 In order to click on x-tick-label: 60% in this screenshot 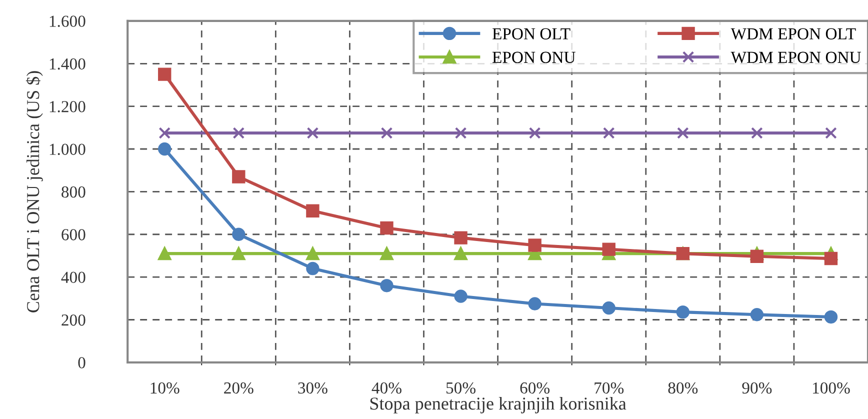, I will do `click(535, 388)`.